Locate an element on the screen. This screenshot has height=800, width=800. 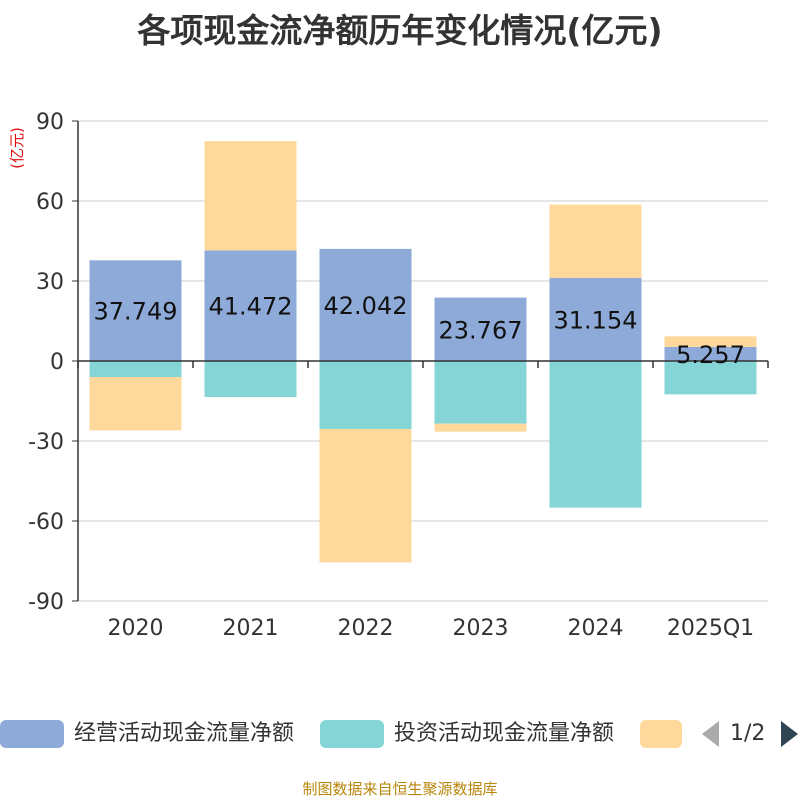
bar-series2-2025Q1 is located at coordinates (710, 341).